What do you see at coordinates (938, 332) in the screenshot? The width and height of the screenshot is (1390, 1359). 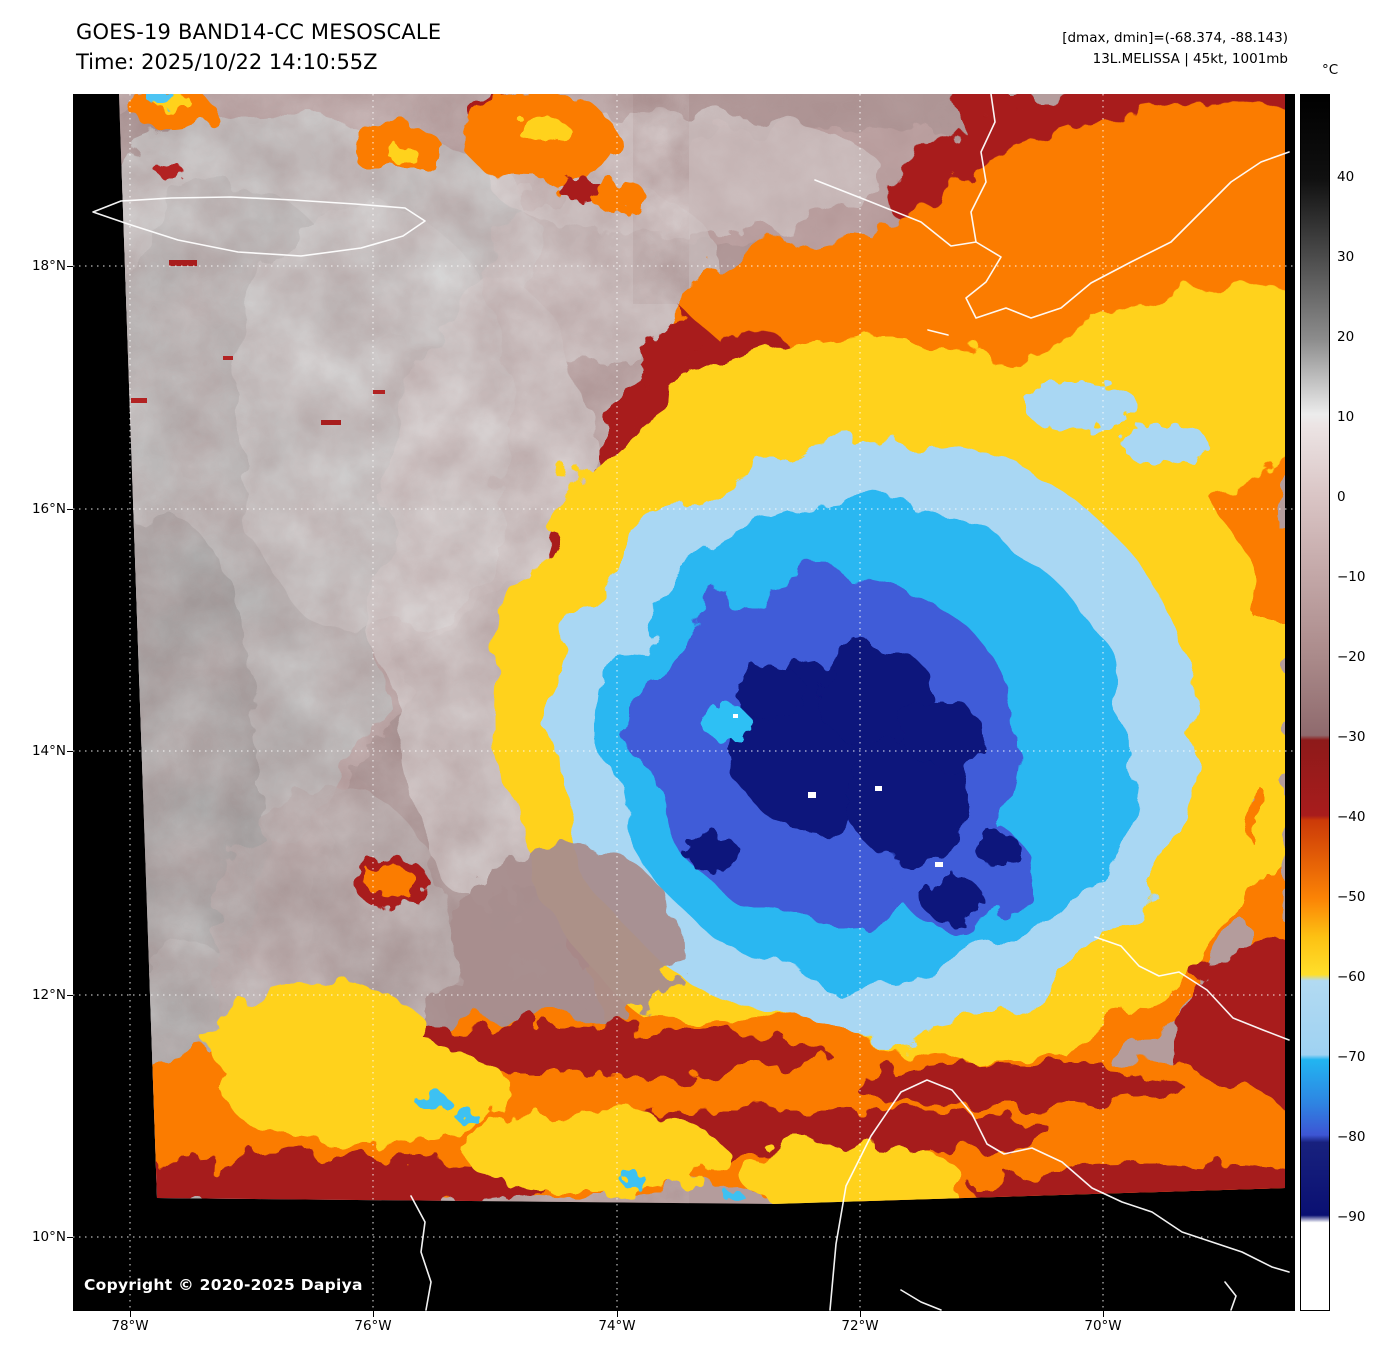 I see `coastline-ile-a-vache` at bounding box center [938, 332].